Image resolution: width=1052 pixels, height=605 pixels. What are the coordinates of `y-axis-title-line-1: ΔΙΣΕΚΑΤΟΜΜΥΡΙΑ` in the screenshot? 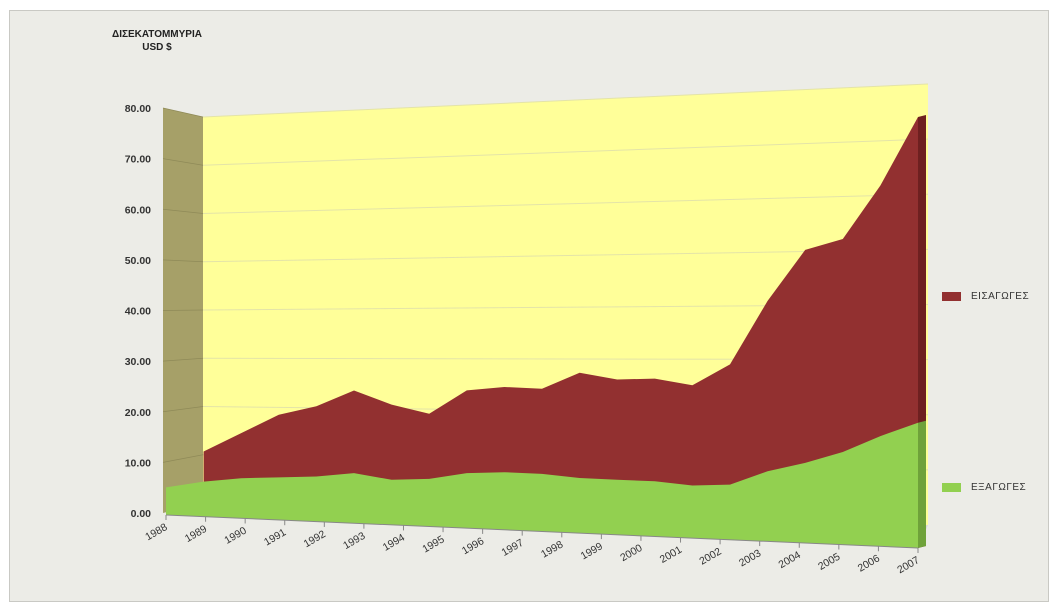 It's located at (157, 34).